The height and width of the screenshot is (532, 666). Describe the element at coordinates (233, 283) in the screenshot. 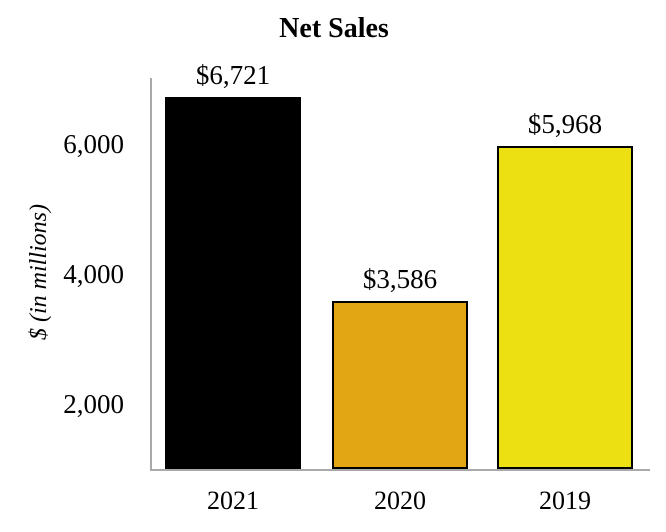

I see `bar-2021` at that location.